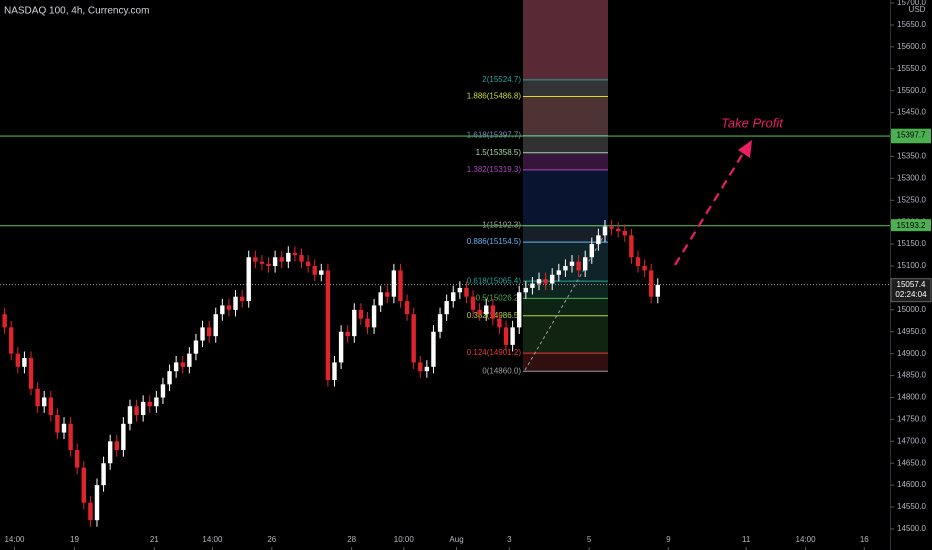  What do you see at coordinates (911, 156) in the screenshot?
I see `y-tick-label: 15350.0` at bounding box center [911, 156].